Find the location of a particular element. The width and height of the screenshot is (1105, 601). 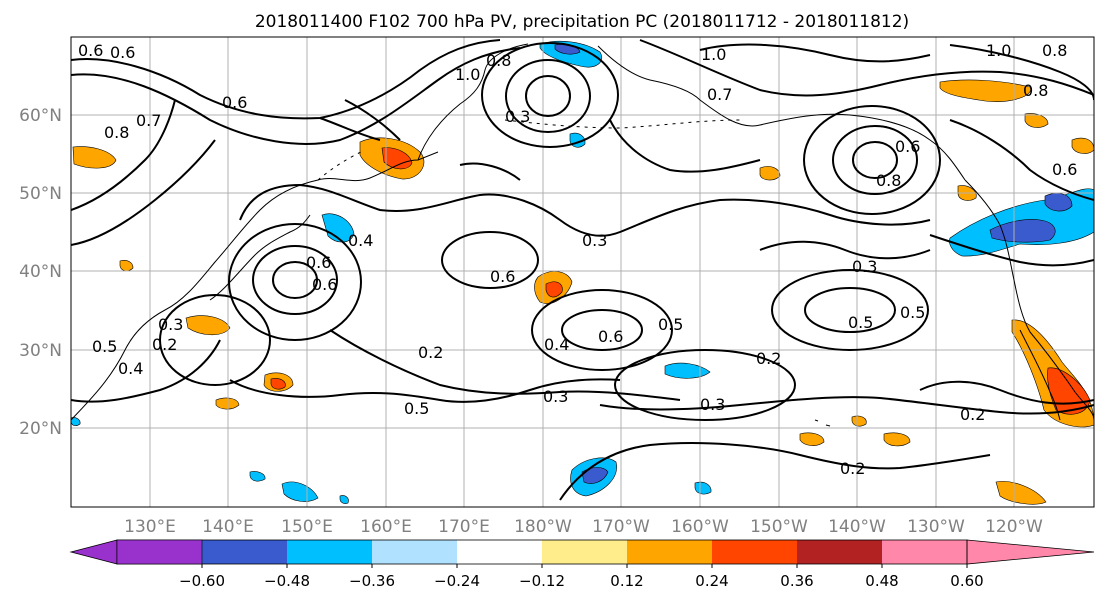

colorbar-tick-label: −0.60 is located at coordinates (202, 581).